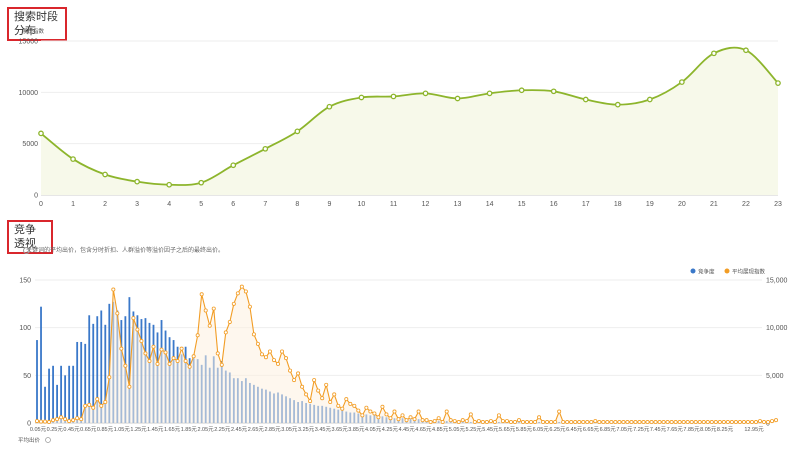 This screenshot has height=457, width=800. What do you see at coordinates (777, 281) in the screenshot?
I see `right-y-tick-label: 15,000` at bounding box center [777, 281].